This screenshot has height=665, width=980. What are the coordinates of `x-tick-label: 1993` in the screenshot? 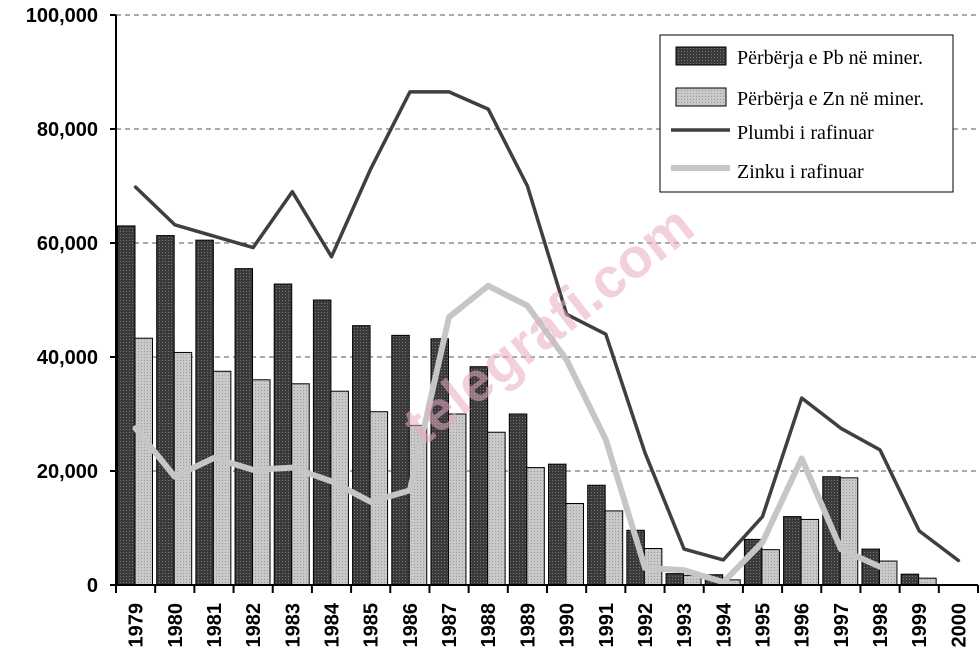 It's located at (685, 625).